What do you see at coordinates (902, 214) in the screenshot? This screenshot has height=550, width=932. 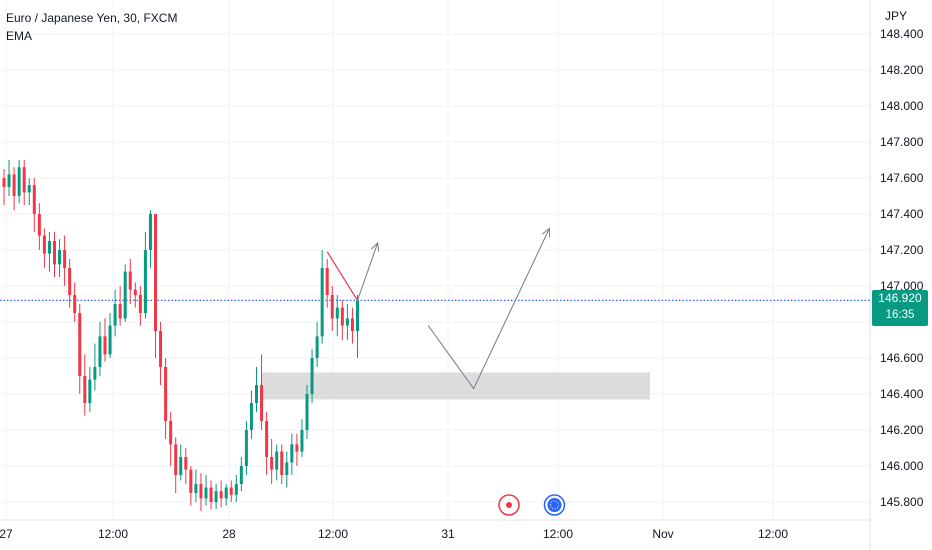 I see `y-tick-label: 147.400` at bounding box center [902, 214].